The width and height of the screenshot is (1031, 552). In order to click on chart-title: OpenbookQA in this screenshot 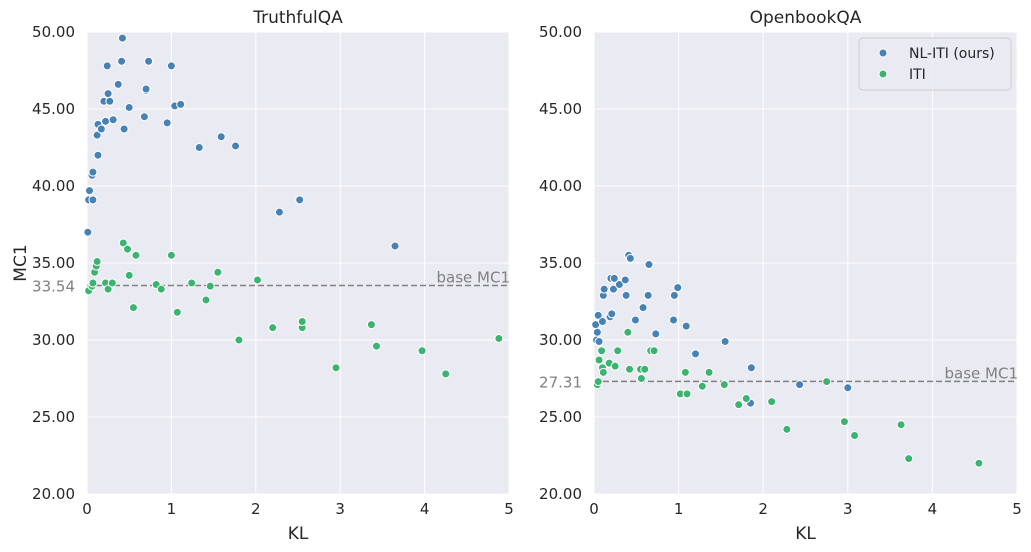, I will do `click(806, 18)`.